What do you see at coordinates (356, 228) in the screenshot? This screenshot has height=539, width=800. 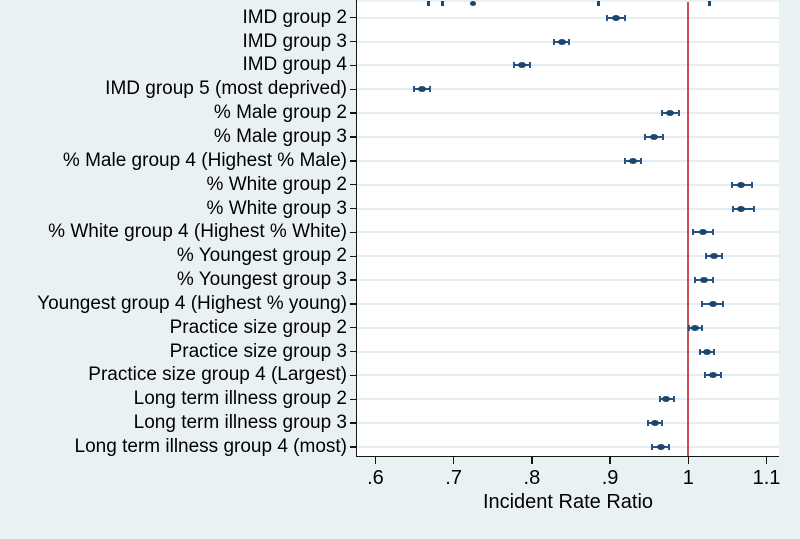 I see `y-axis-line` at bounding box center [356, 228].